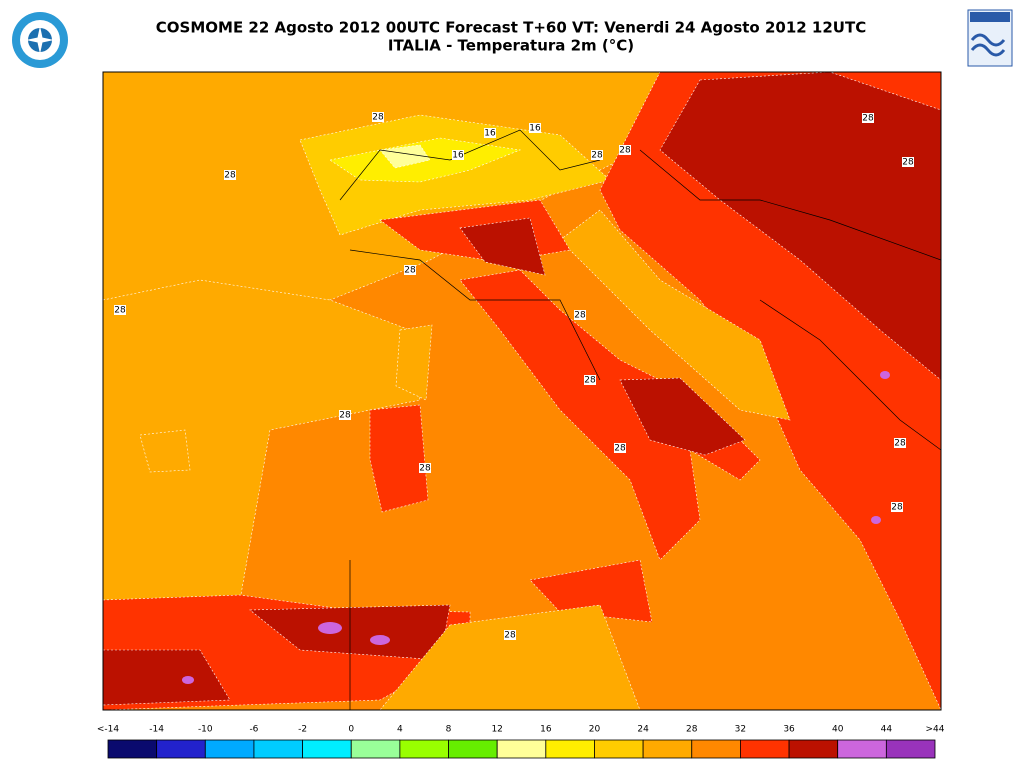 The image size is (1024, 772). I want to click on colorbar-label: 40, so click(838, 730).